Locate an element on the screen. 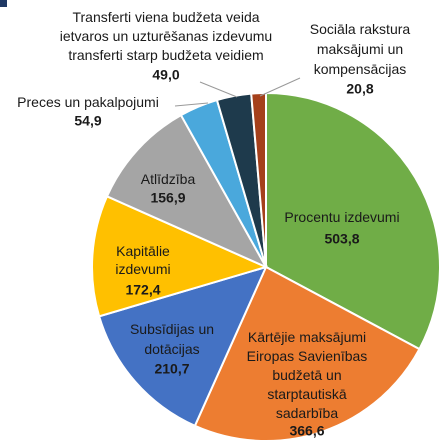  slice-label: Procentu izdevumi is located at coordinates (341, 217).